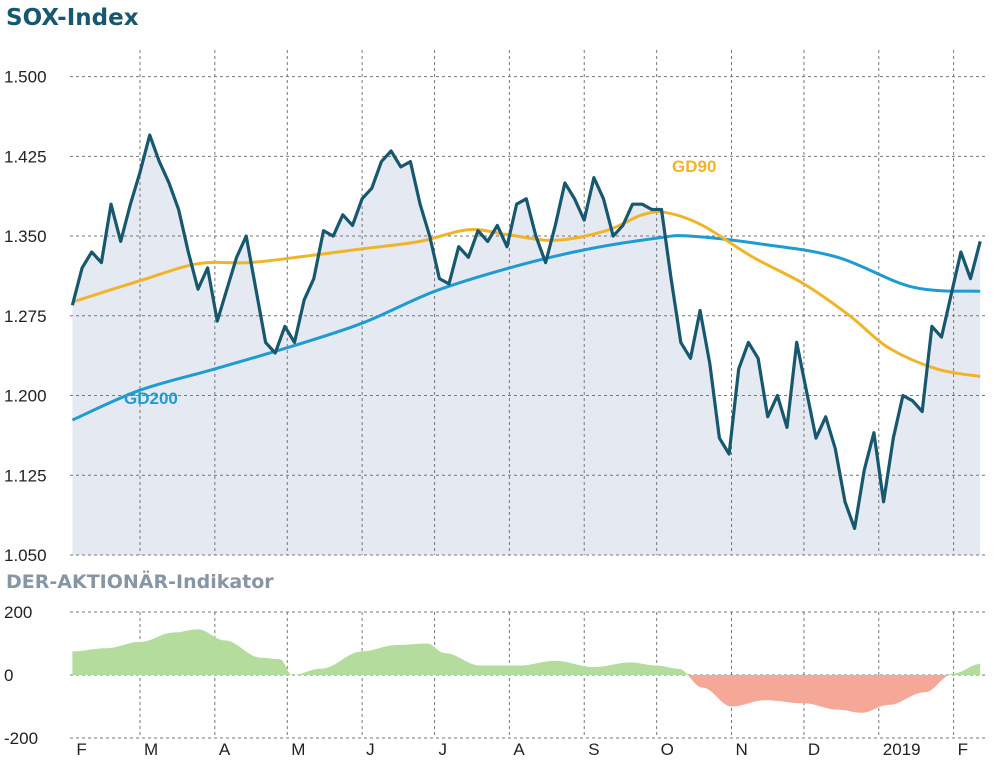 The width and height of the screenshot is (1000, 760). I want to click on main-y-ticks: 1.500 1.425 1.350 1.275 1.200 1.125 1.050, so click(25, 316).